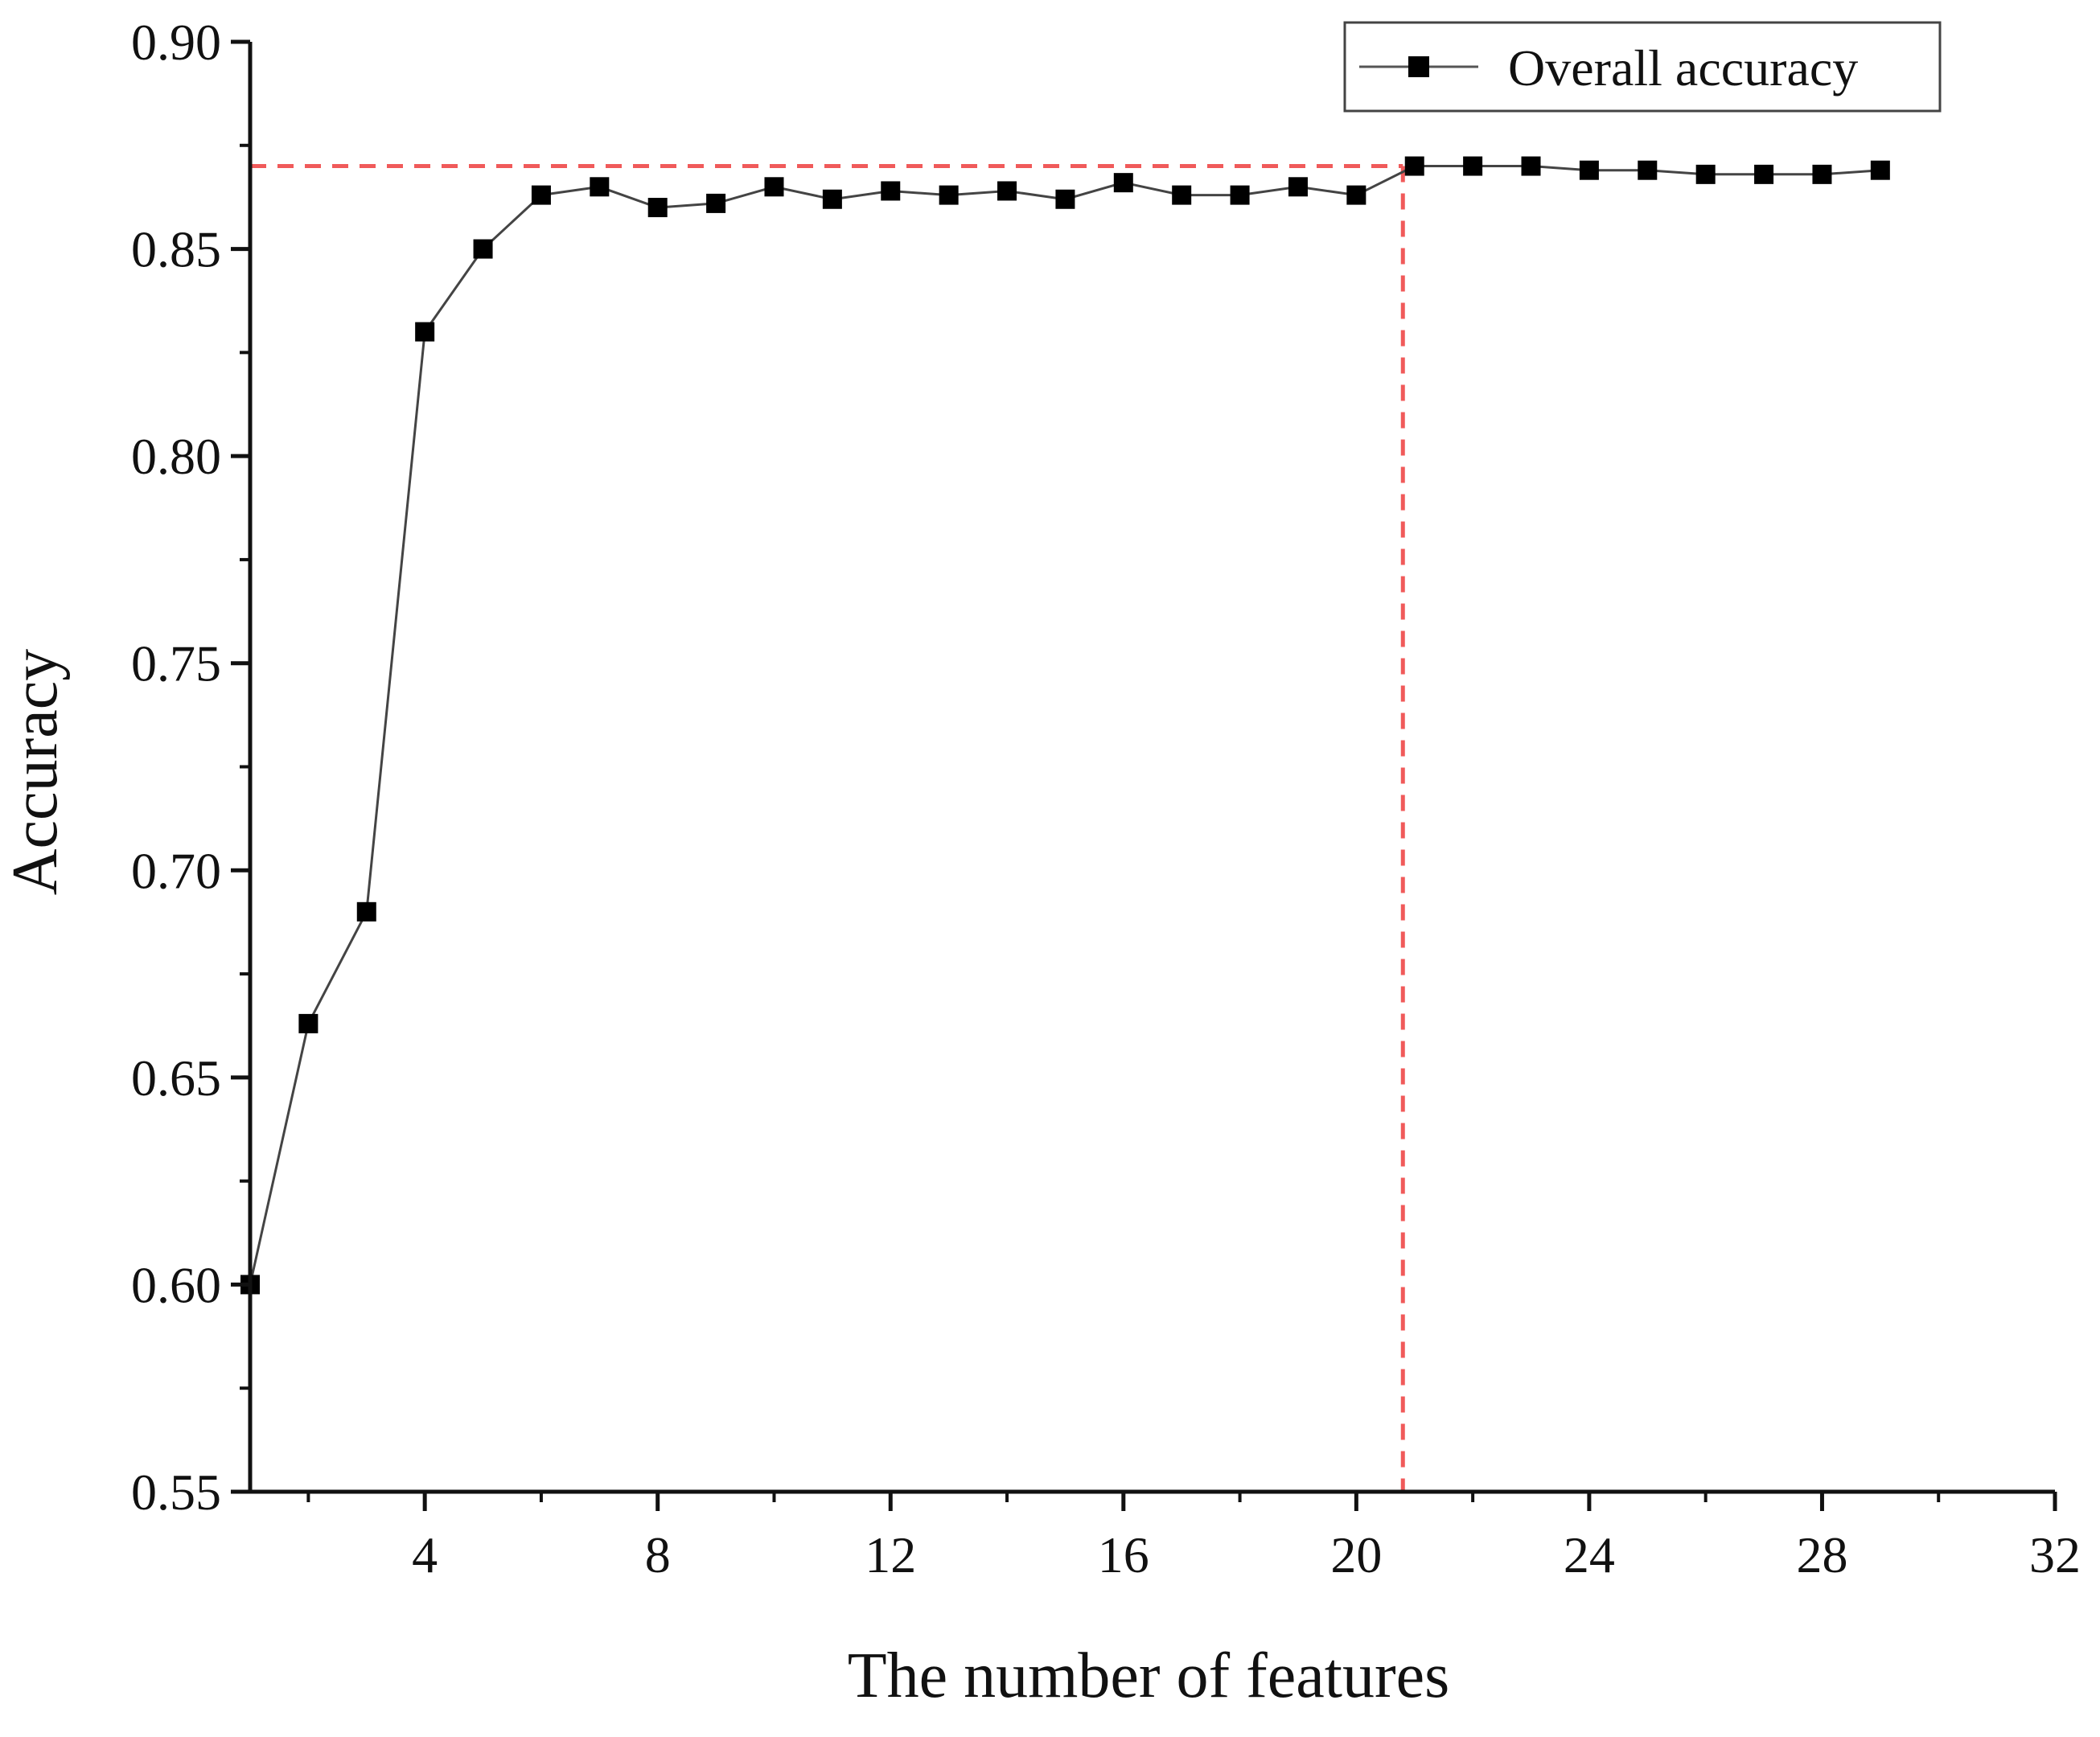  I want to click on legend-marker, so click(1419, 66).